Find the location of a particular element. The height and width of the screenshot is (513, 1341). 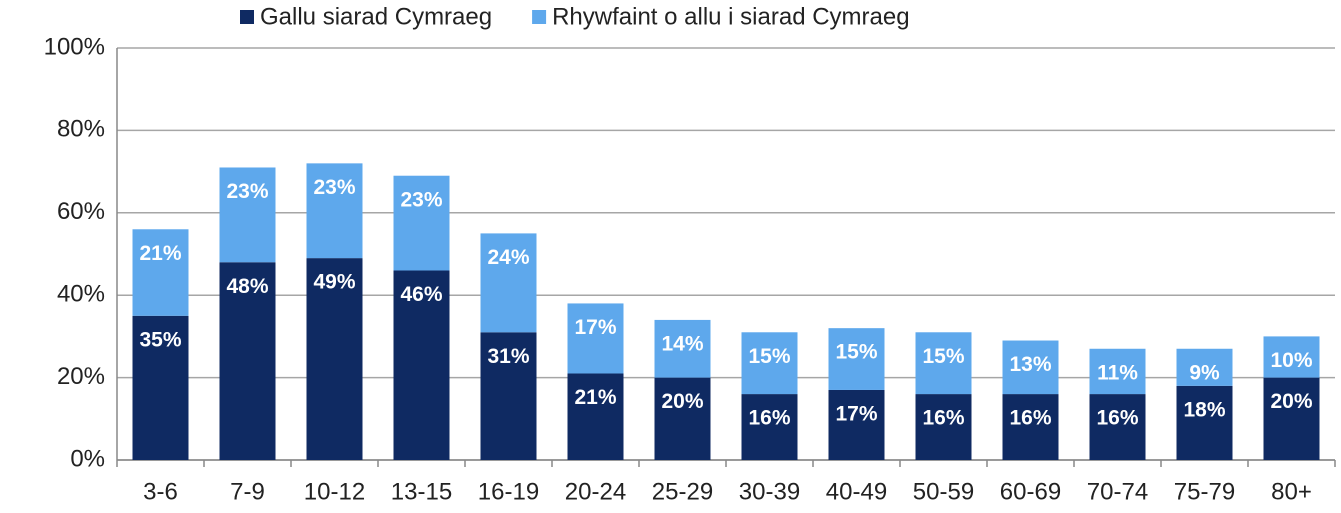

data-label: 9% is located at coordinates (1204, 372).